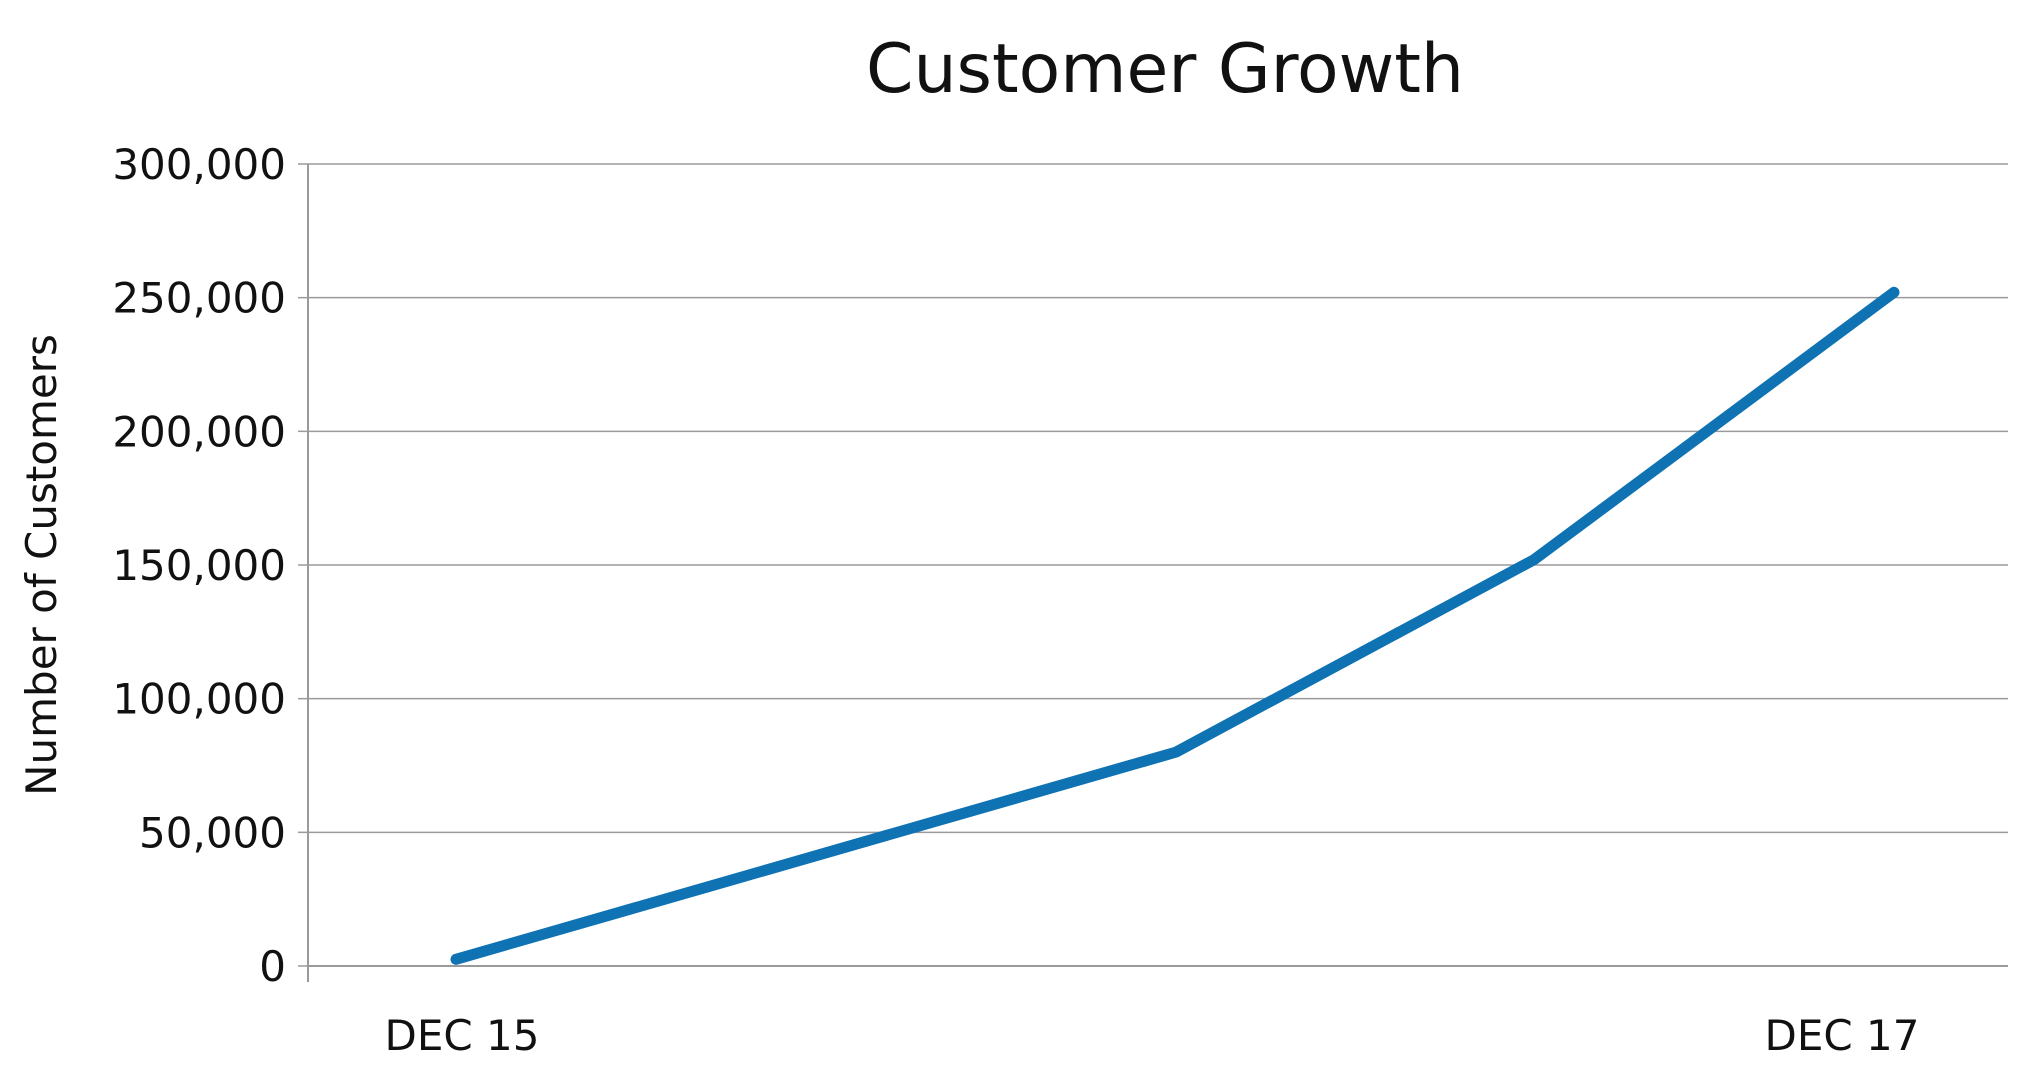 Image resolution: width=2032 pixels, height=1065 pixels. I want to click on chart-title: Customer Growth, so click(1165, 69).